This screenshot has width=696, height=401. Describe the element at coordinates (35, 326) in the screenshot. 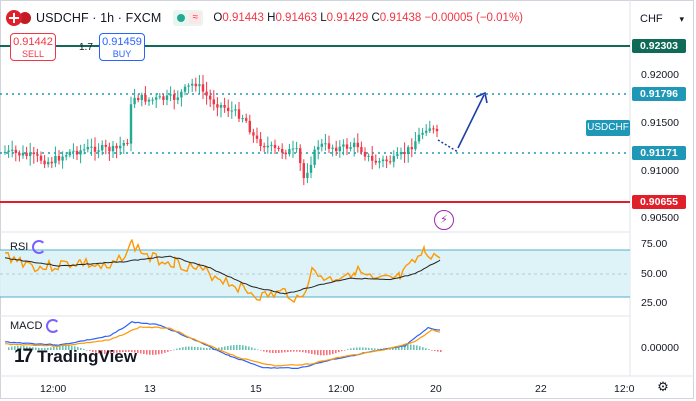

I see `macd-pane-label: MACD` at that location.